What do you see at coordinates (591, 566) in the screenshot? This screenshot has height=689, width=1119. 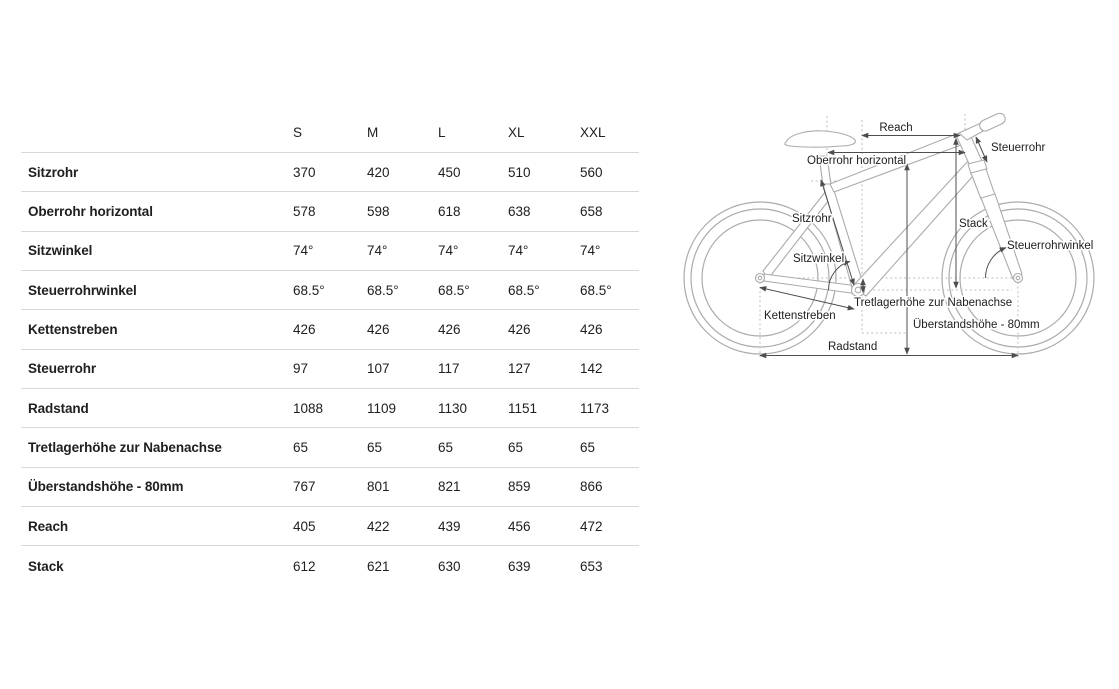 I see `row-value: 653` at bounding box center [591, 566].